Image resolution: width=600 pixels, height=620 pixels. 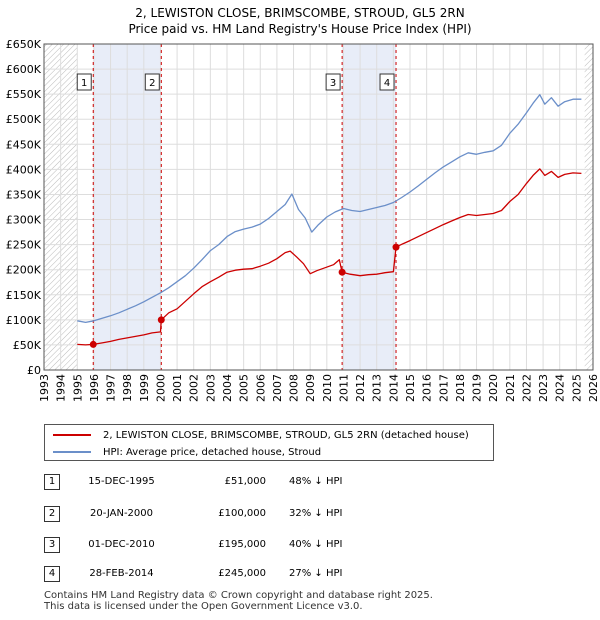 What do you see at coordinates (52, 514) in the screenshot?
I see `transaction-number: 2` at bounding box center [52, 514].